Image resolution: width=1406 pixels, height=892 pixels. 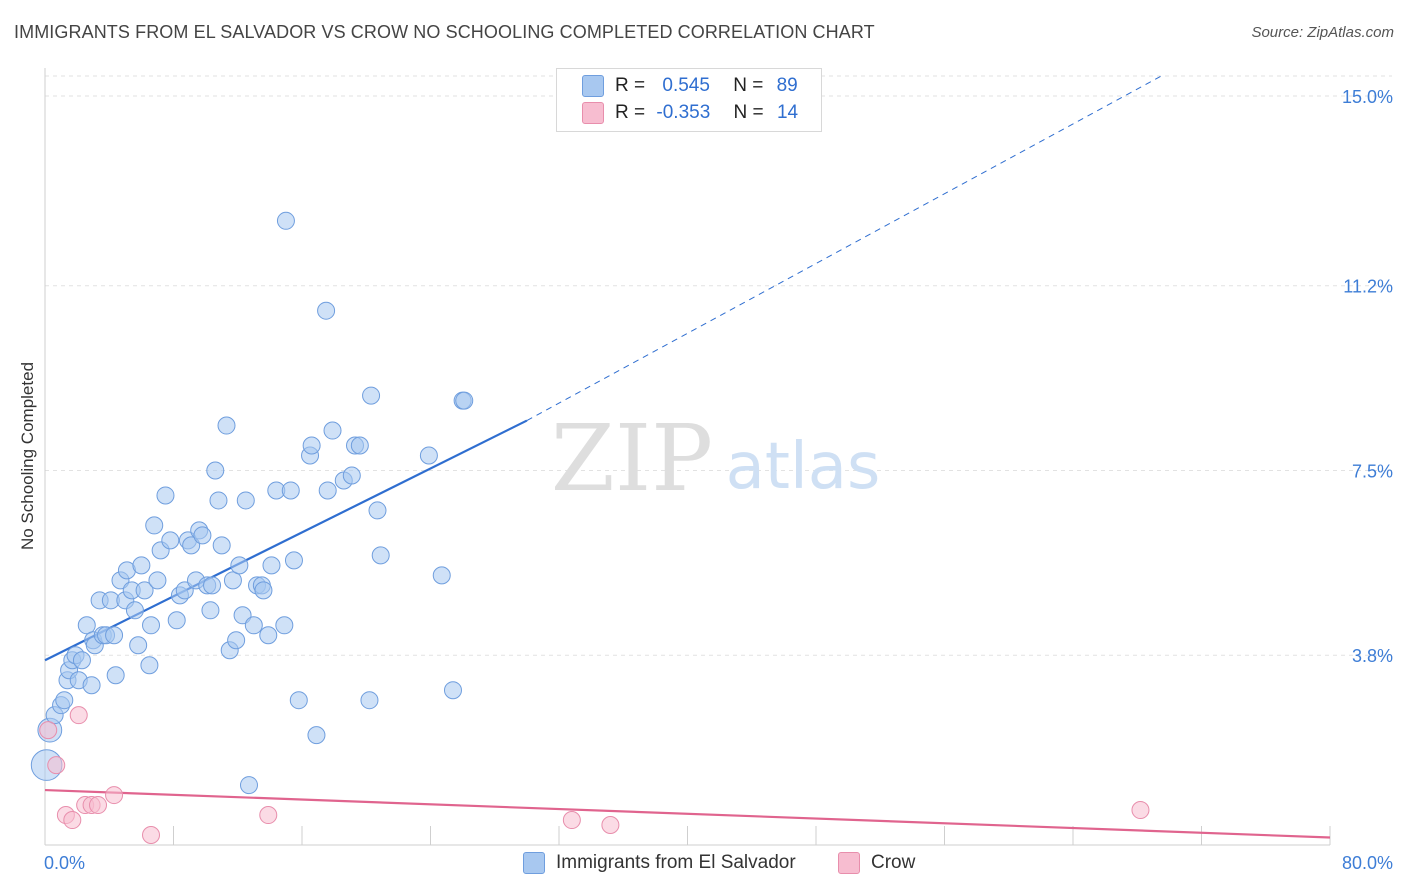 What do you see at coordinates (893, 862) in the screenshot?
I see `bottom-legend-label: Crow` at bounding box center [893, 862].